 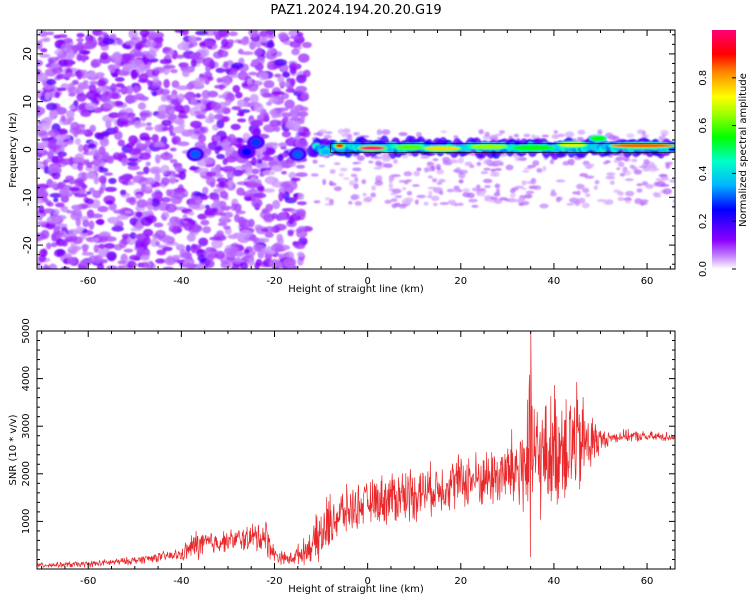 I want to click on x-tick-label: -60, so click(x=88, y=281).